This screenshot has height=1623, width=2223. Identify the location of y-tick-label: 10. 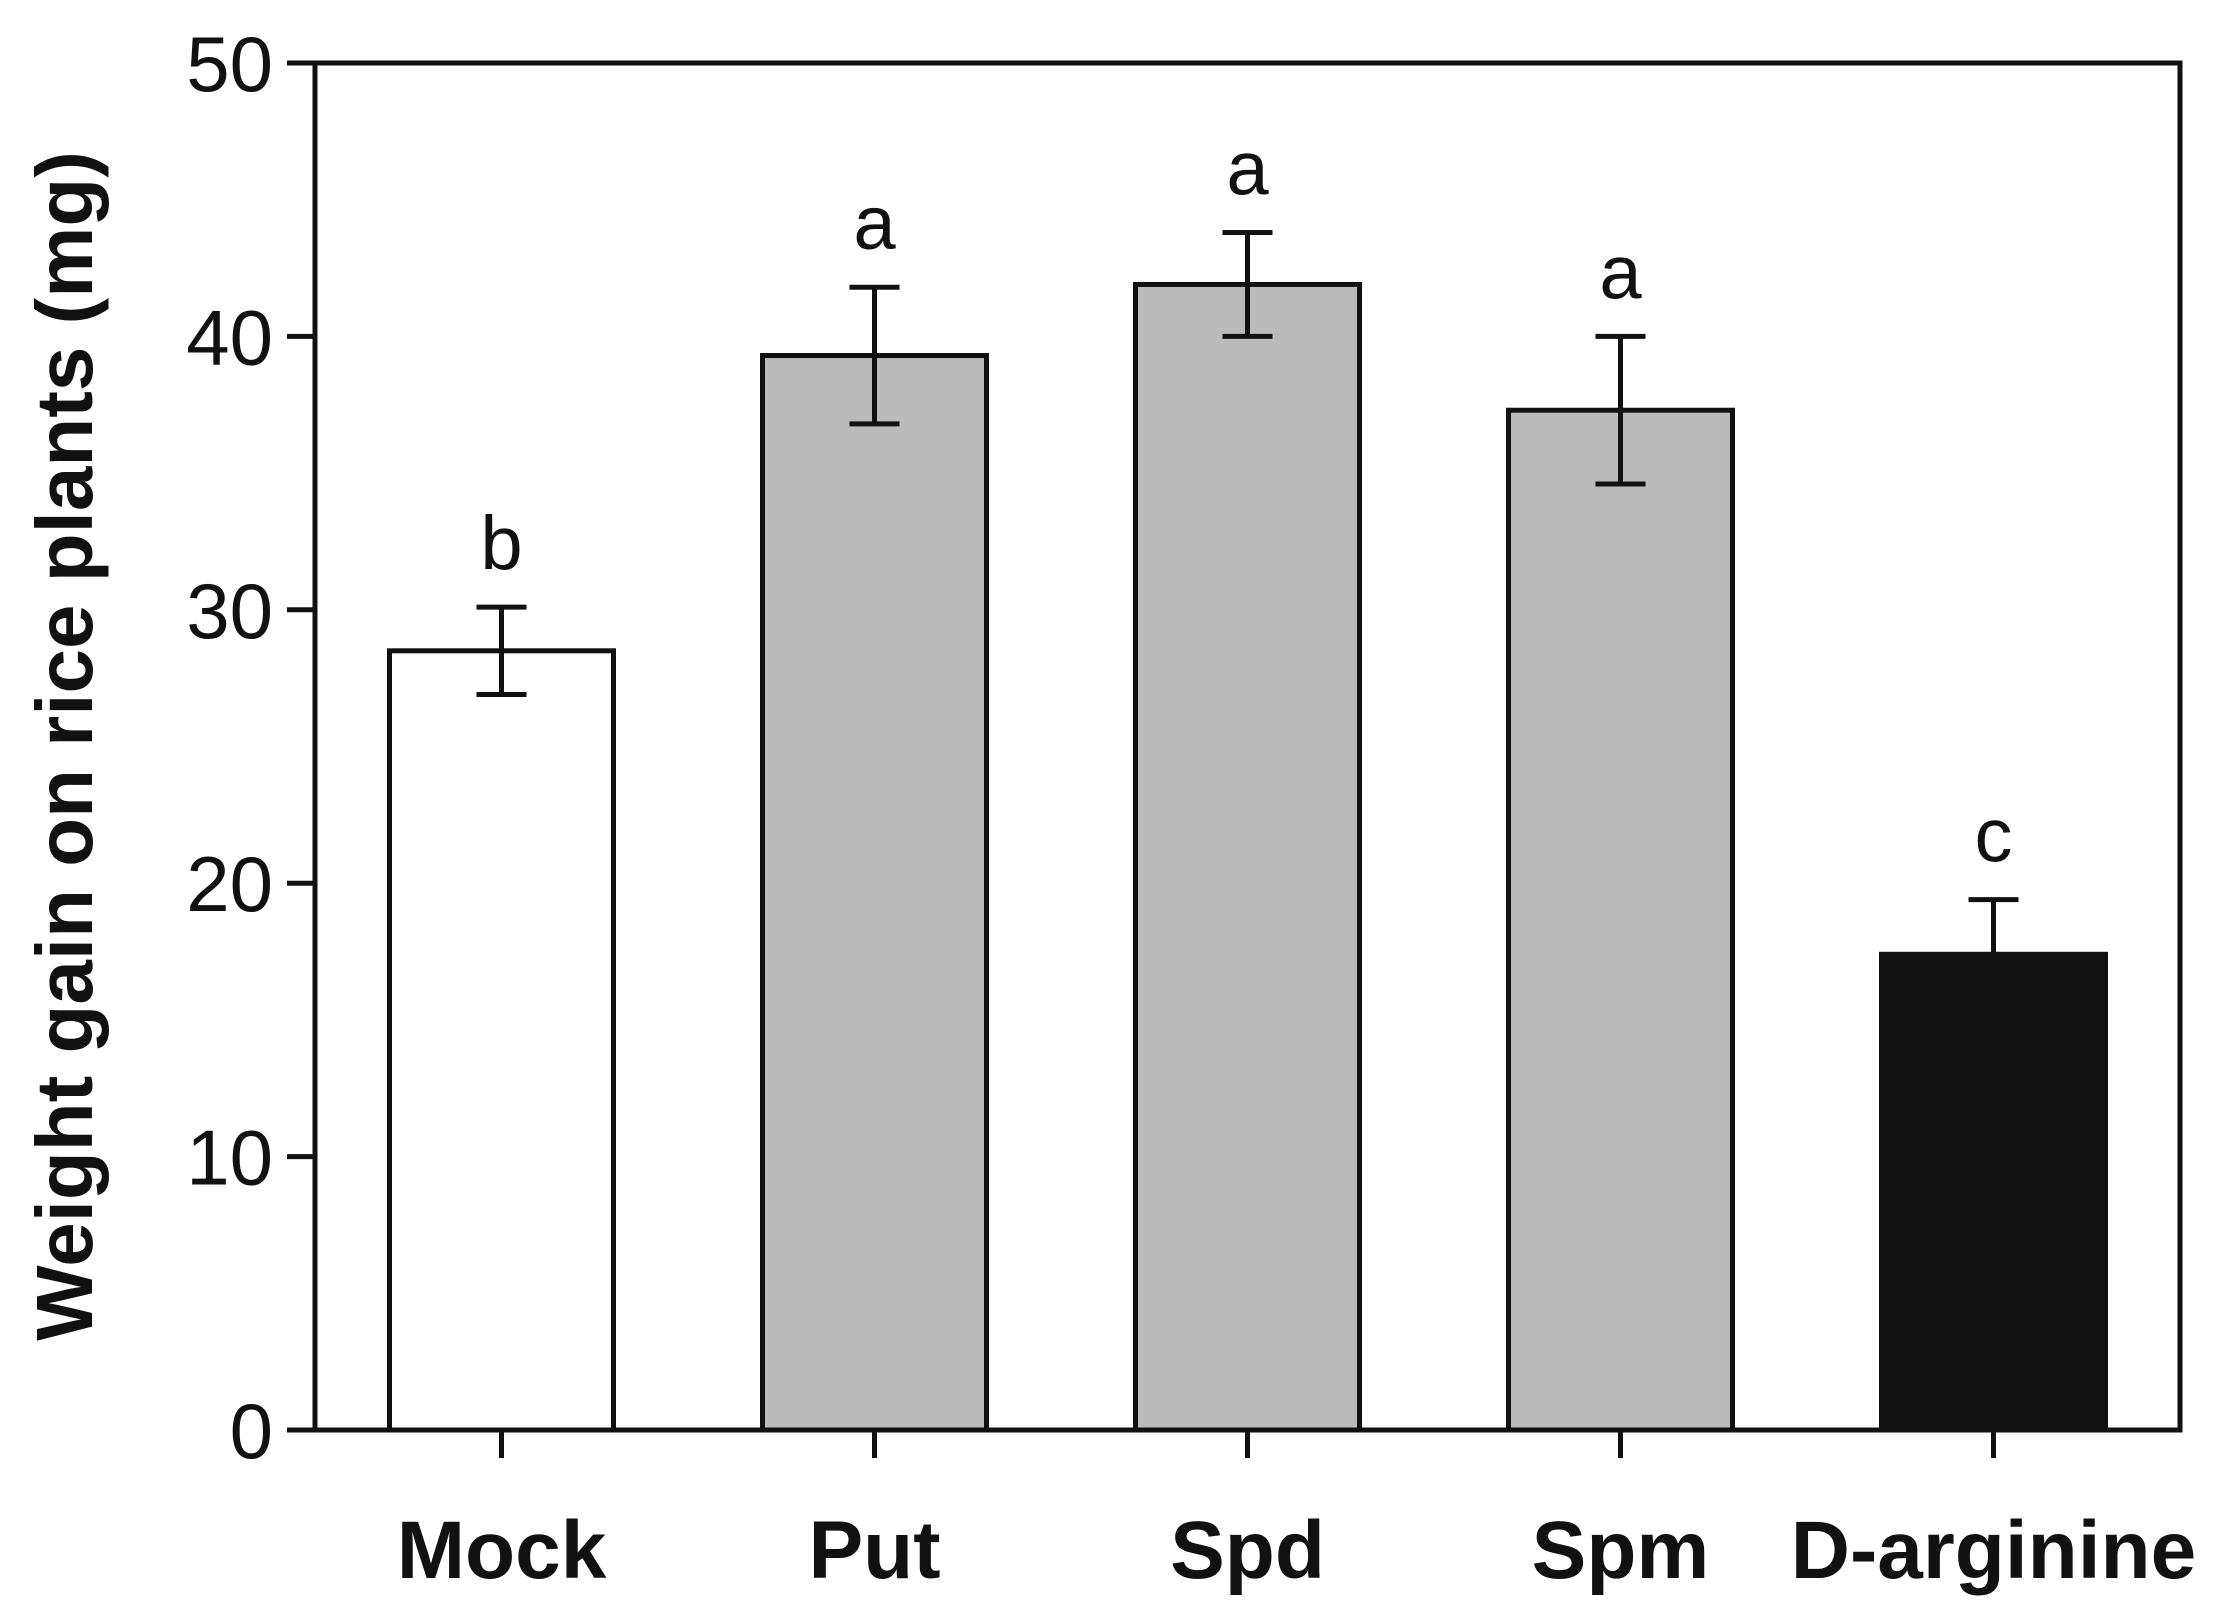
(229, 1158).